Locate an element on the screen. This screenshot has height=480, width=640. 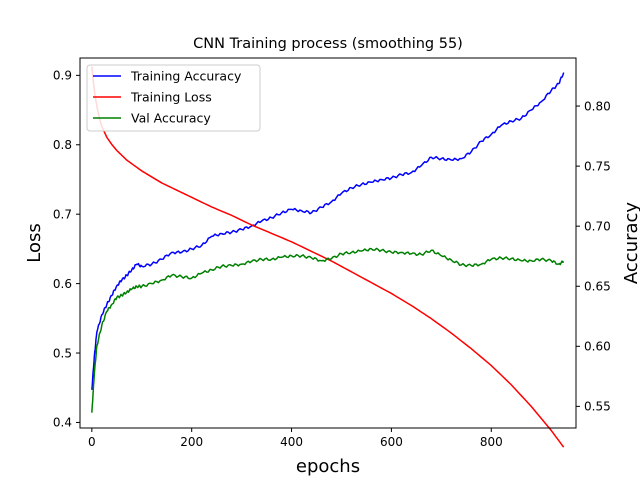
legend-box is located at coordinates (173, 98).